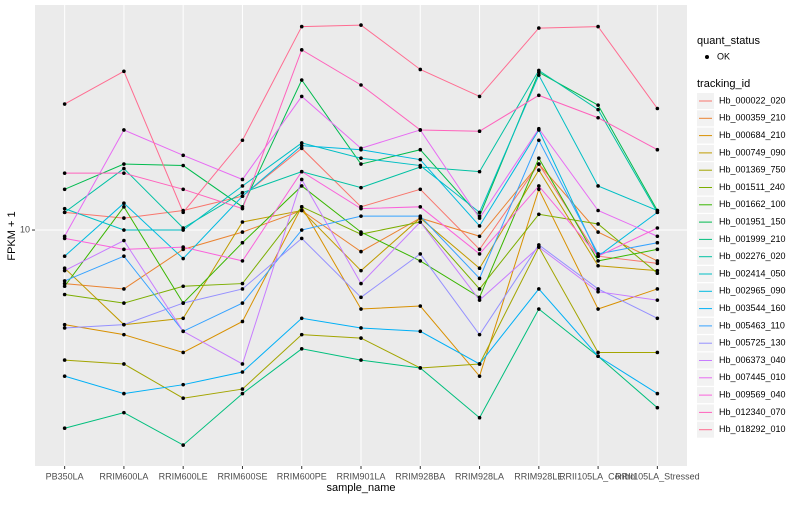 The image size is (800, 505). Describe the element at coordinates (752, 412) in the screenshot. I see `legend-label: Hb_012340_070` at that location.